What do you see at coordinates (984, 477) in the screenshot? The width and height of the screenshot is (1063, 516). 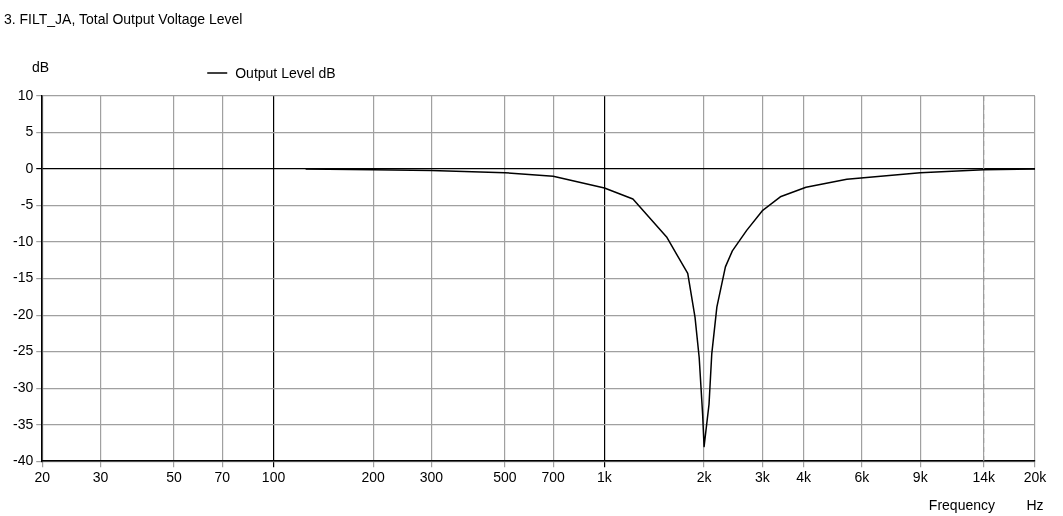 I see `x-tick-label: 14k` at bounding box center [984, 477].